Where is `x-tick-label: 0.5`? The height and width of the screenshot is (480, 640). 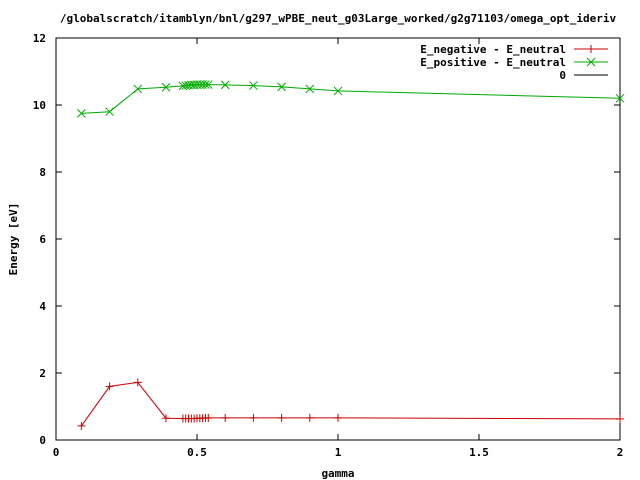
x-tick-label: 0.5 is located at coordinates (197, 452).